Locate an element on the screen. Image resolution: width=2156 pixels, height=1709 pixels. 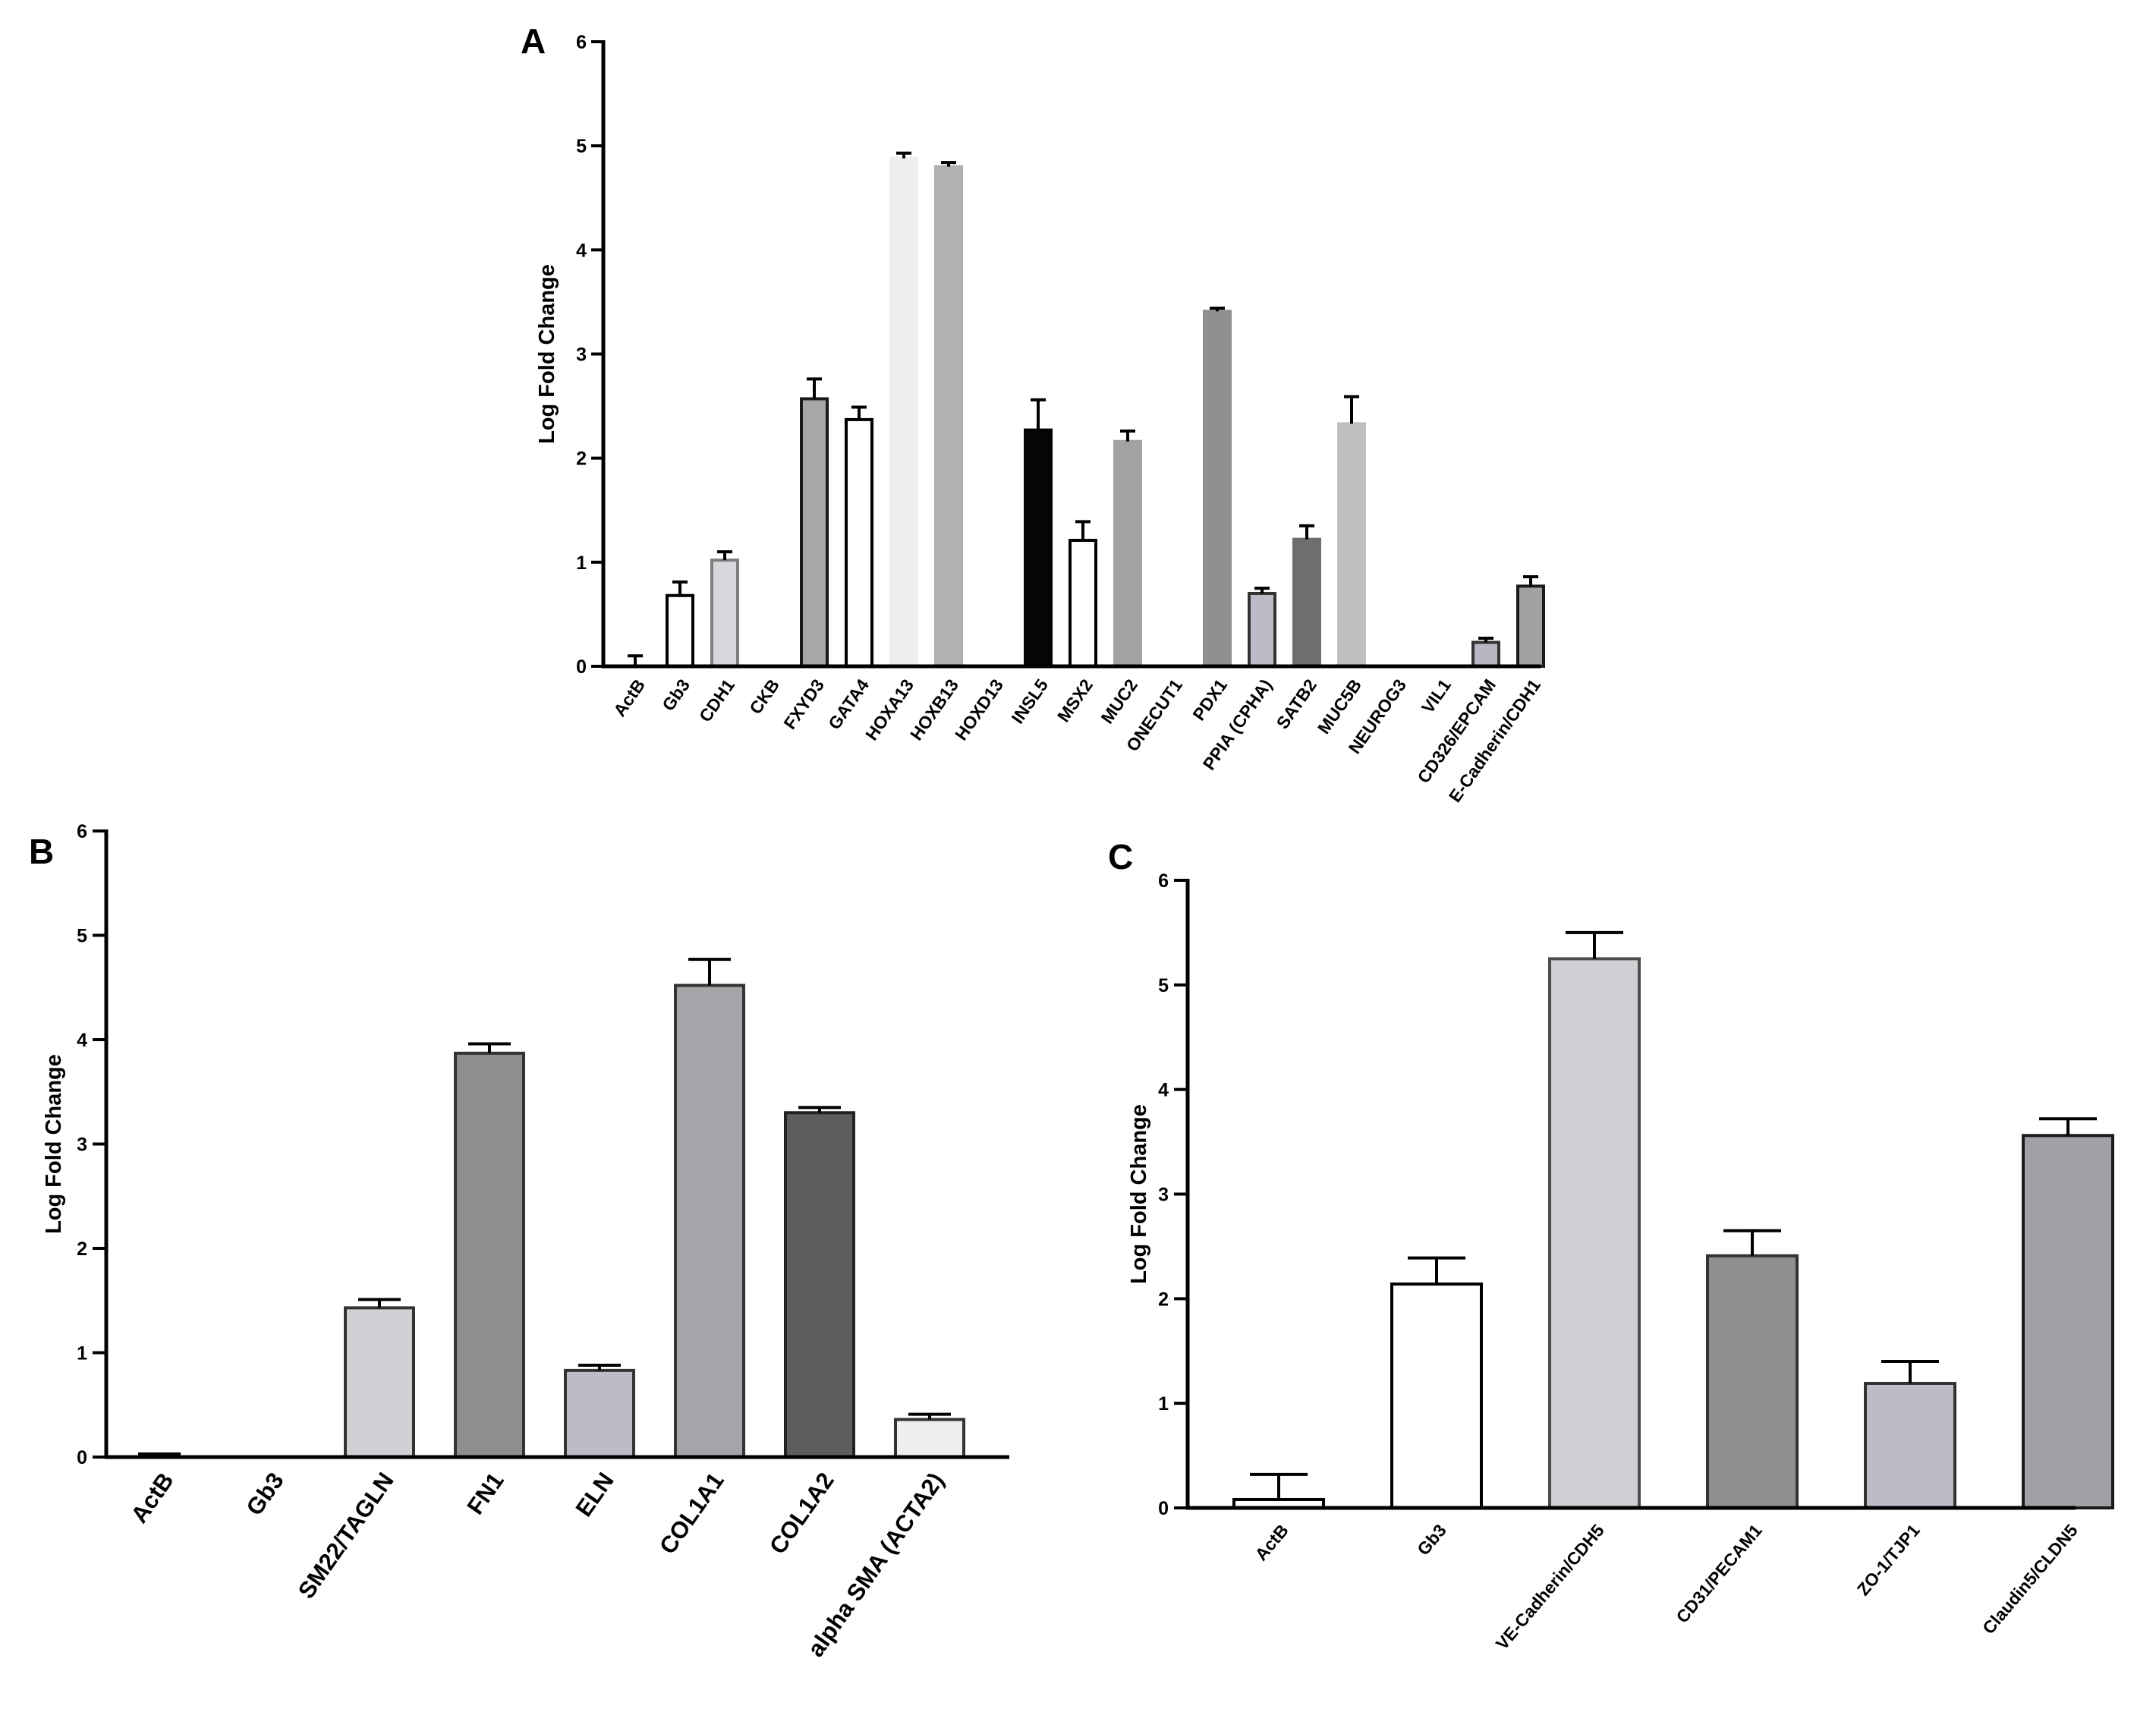
panel-c-y-tick-label: 5 is located at coordinates (1163, 986).